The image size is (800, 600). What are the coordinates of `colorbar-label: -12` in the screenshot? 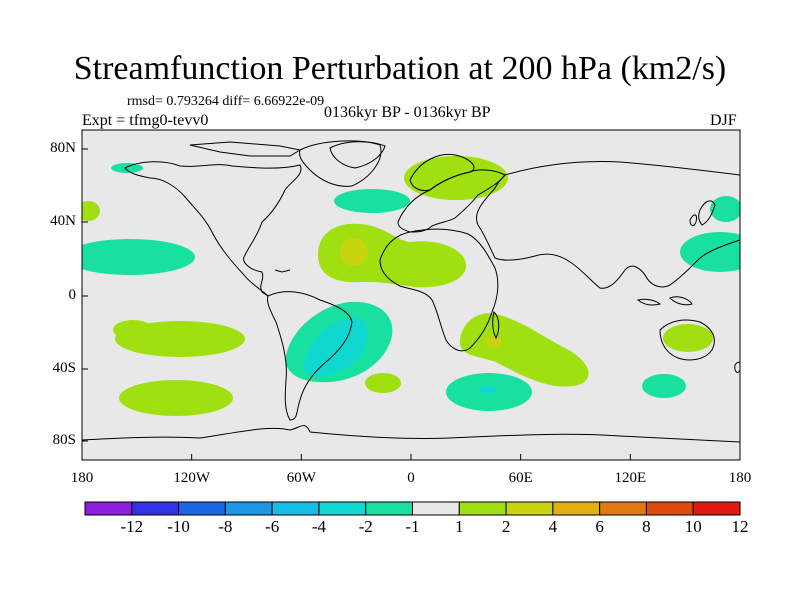 It's located at (132, 526).